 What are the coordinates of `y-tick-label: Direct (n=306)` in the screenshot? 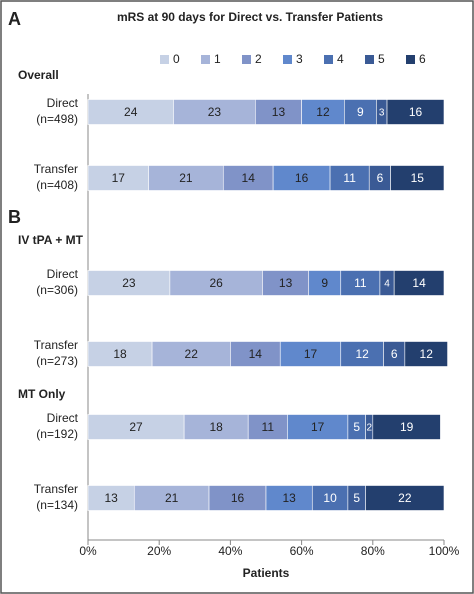 It's located at (57, 282).